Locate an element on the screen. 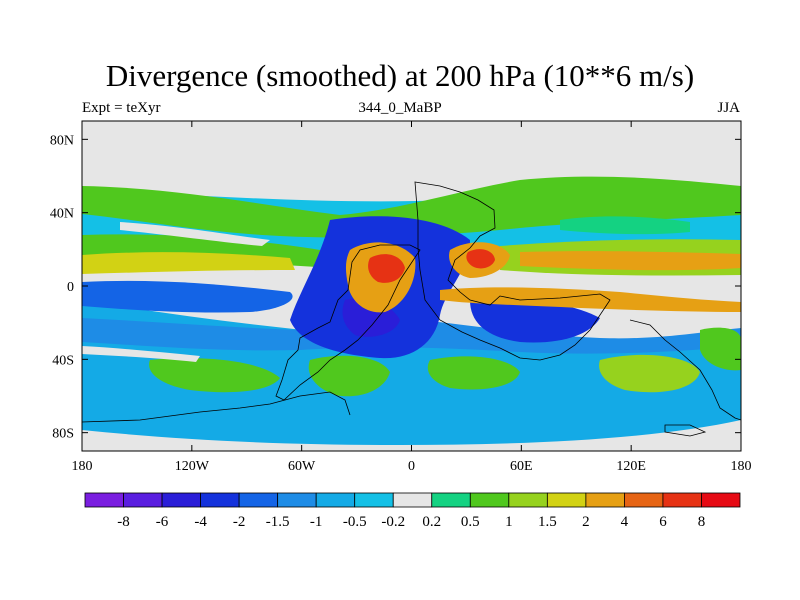 Image resolution: width=800 pixels, height=600 pixels. contour-sh-green-atlantic is located at coordinates (349, 376).